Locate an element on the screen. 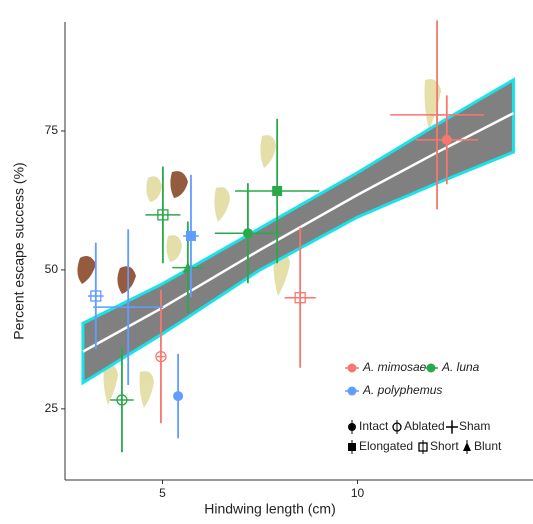 This screenshot has width=533, height=524. y-axis-label: Percent escape success (%) is located at coordinates (19, 250).